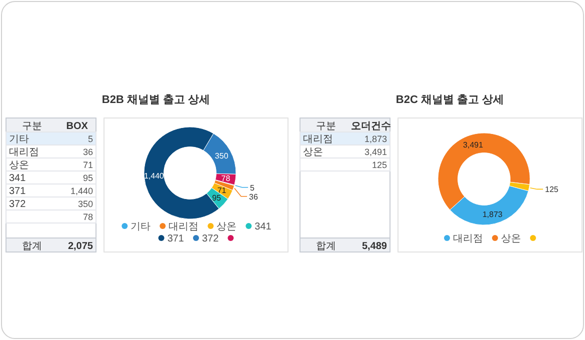 The image size is (585, 340). What do you see at coordinates (175, 239) in the screenshot?
I see `legend-label: 371` at bounding box center [175, 239].